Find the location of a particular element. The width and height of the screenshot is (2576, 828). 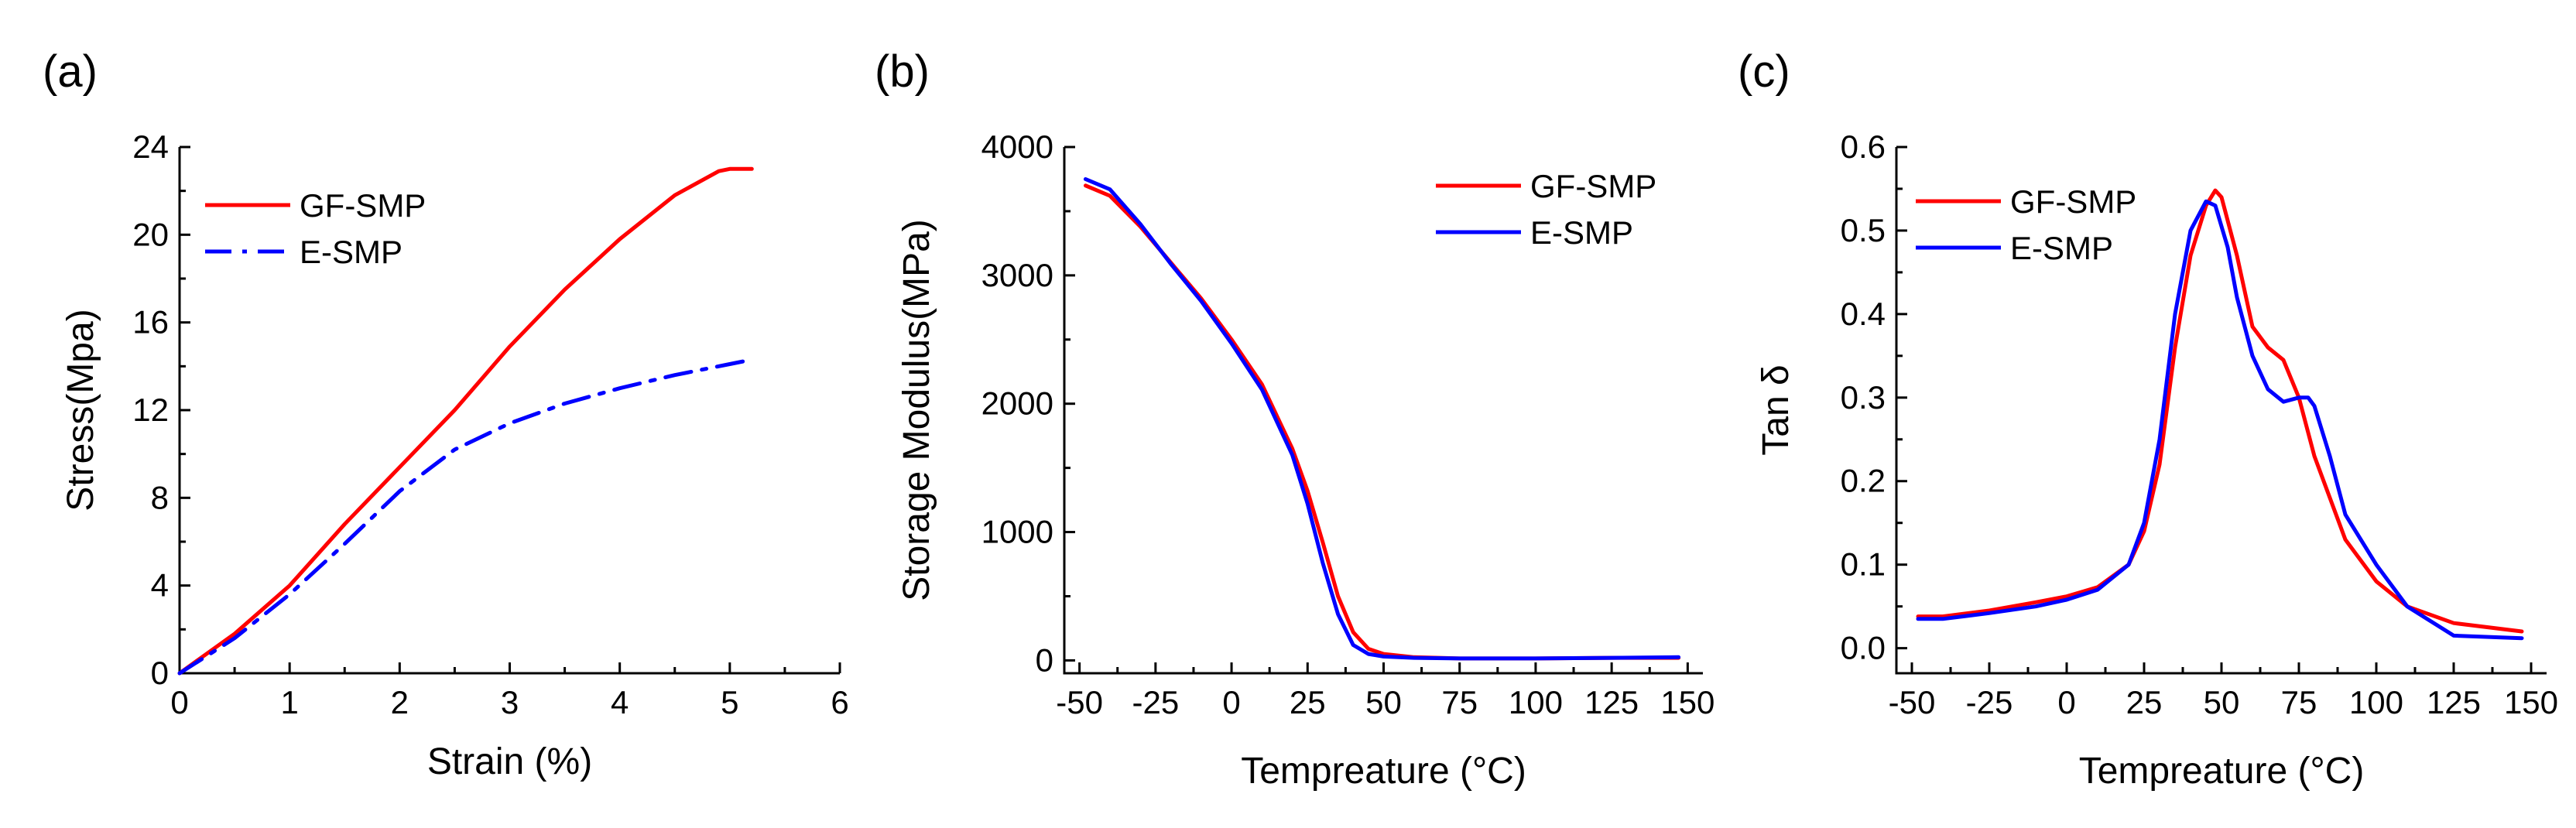

y-axis-title: Storage Modulus(MPa) is located at coordinates (916, 410).